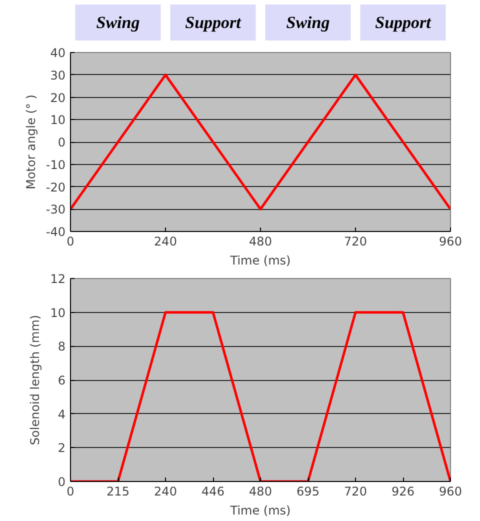 The image size is (480, 521). I want to click on y-tick-label: -10, so click(56, 165).